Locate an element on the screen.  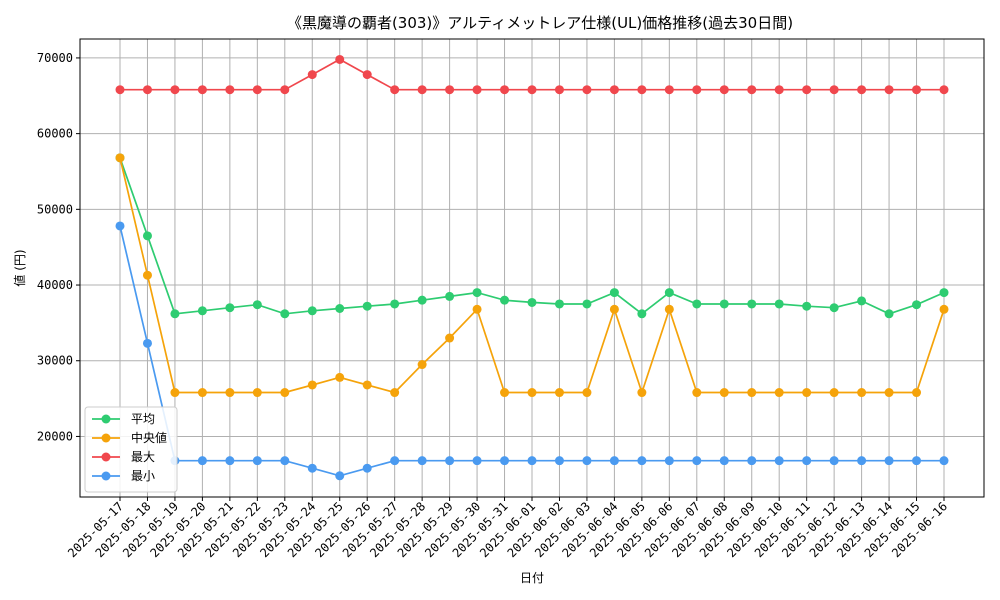
legend-label: 平均 is located at coordinates (143, 419).